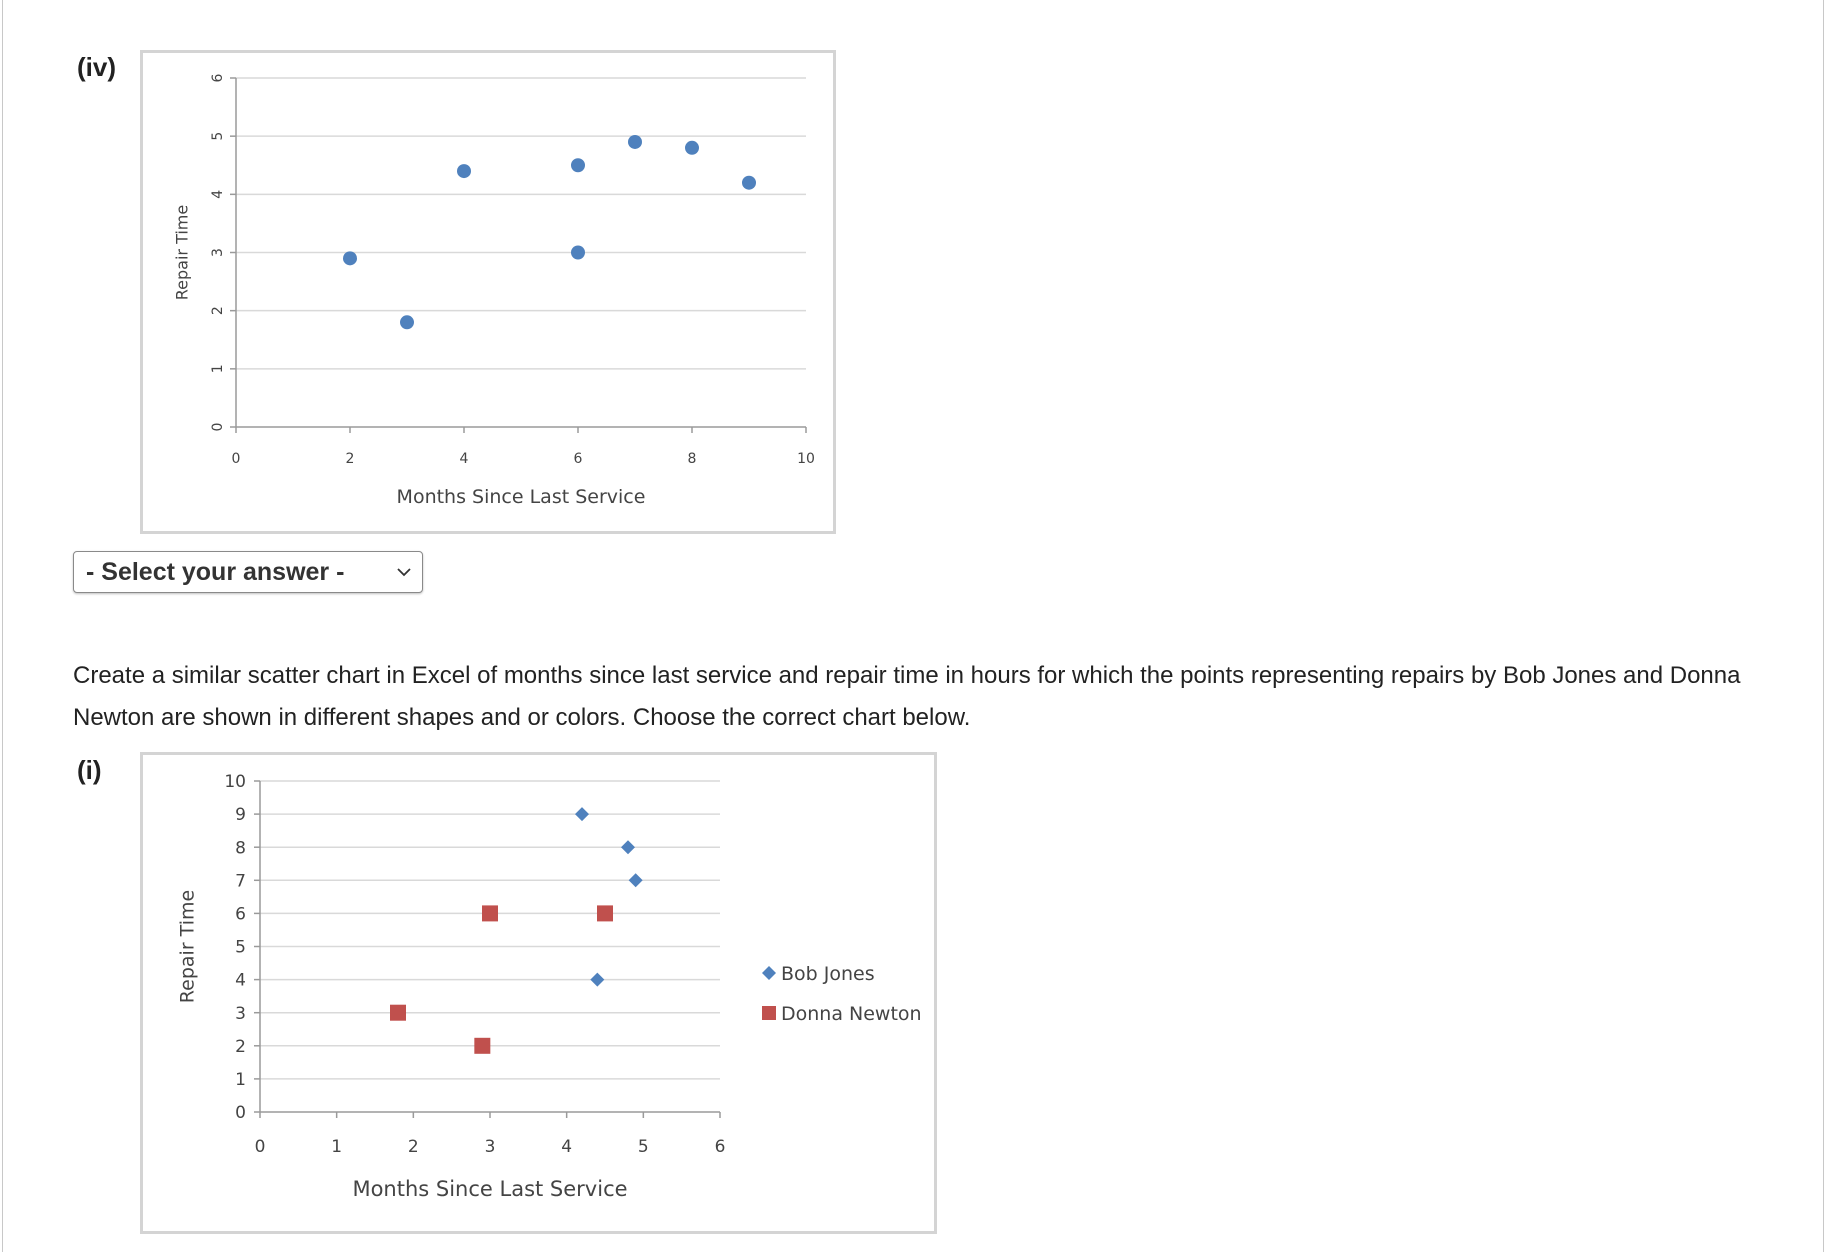 The image size is (1826, 1252). Describe the element at coordinates (643, 1147) in the screenshot. I see `x-tick-label: 5` at that location.